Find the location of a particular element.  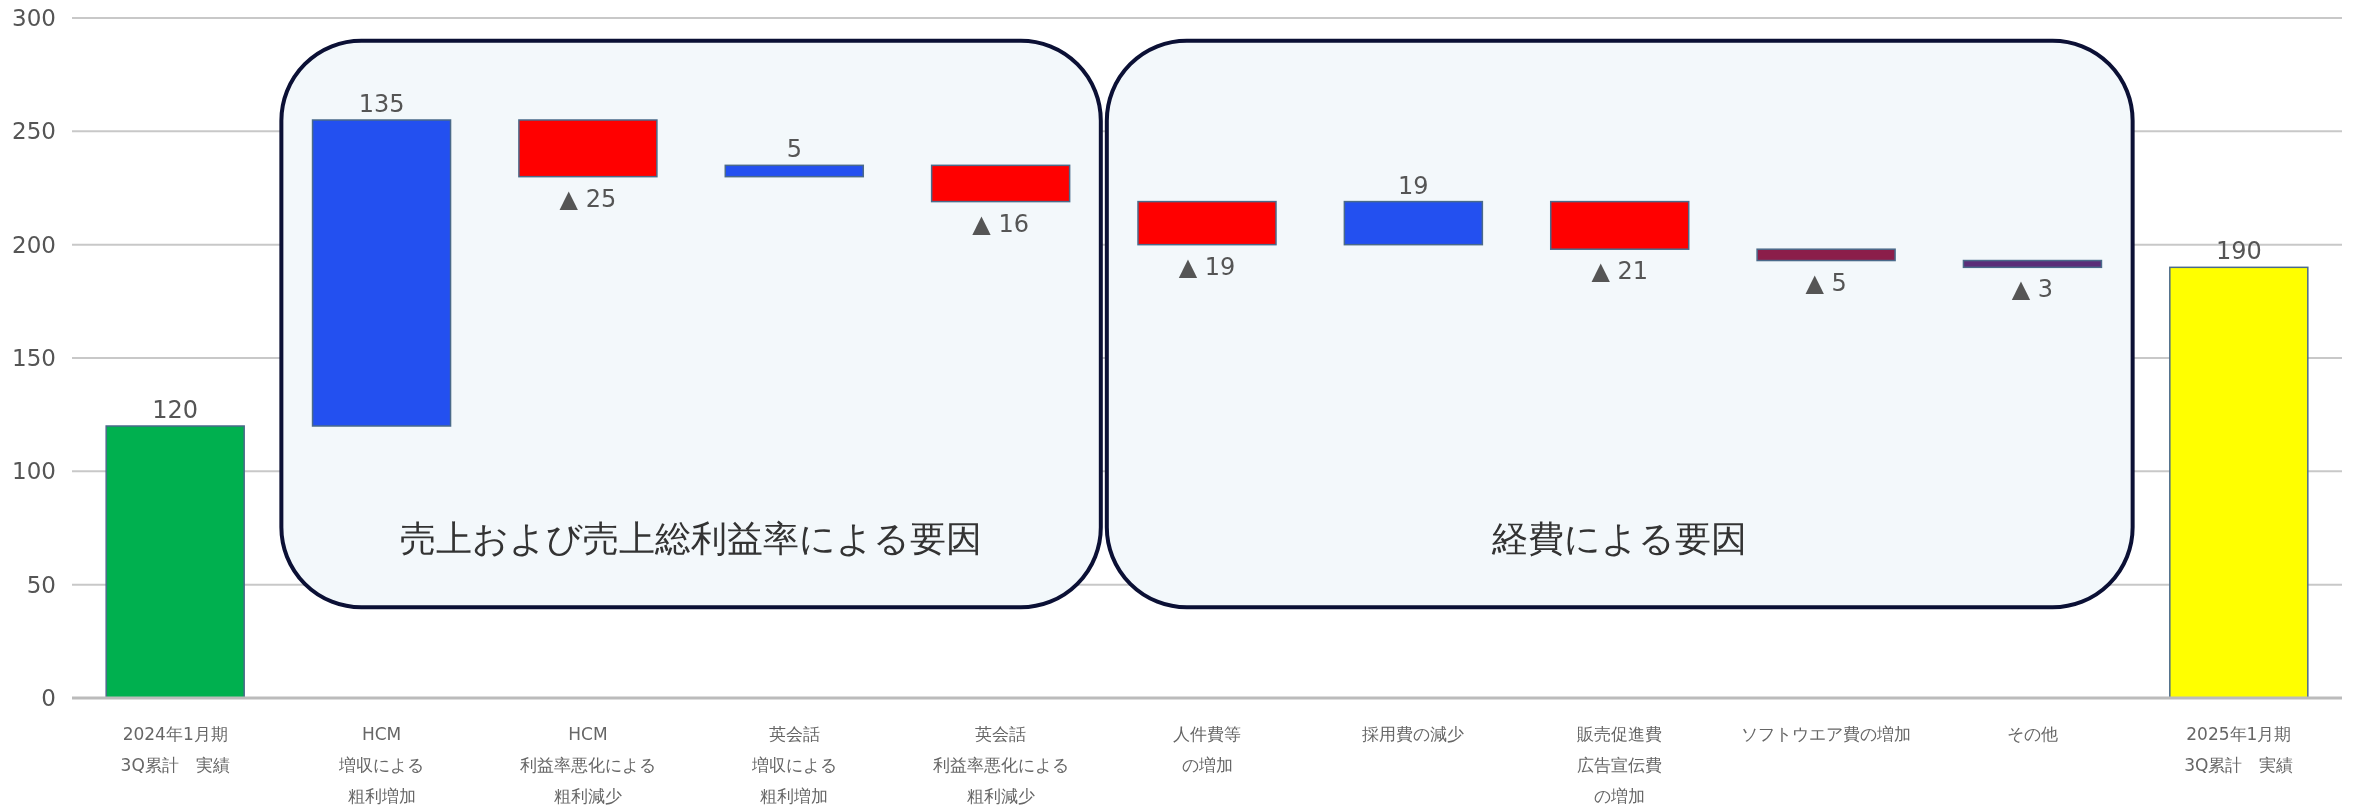

data-label: 120 is located at coordinates (175, 410).